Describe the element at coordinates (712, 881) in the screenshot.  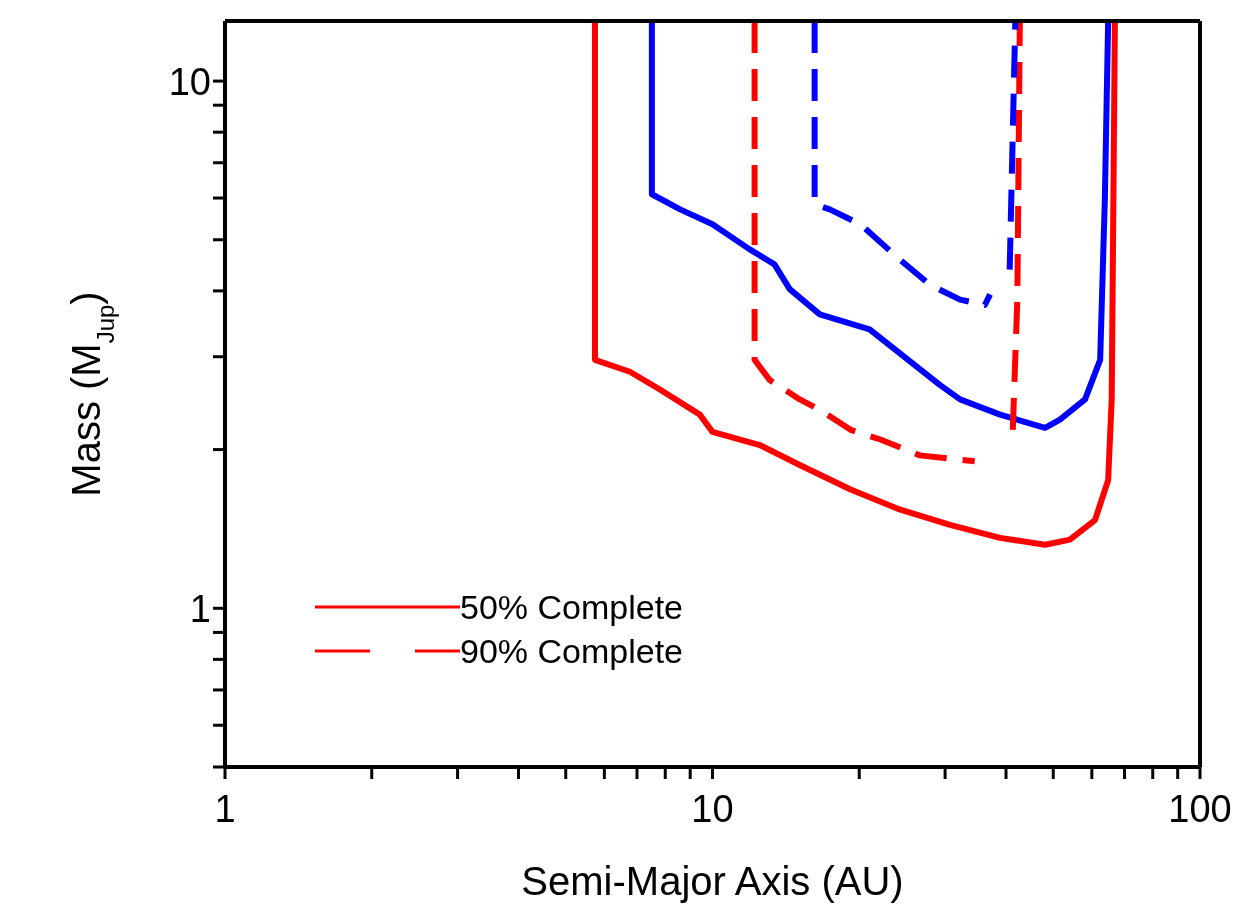
I see `x-axis-title: Semi-Major Axis (AU)` at that location.